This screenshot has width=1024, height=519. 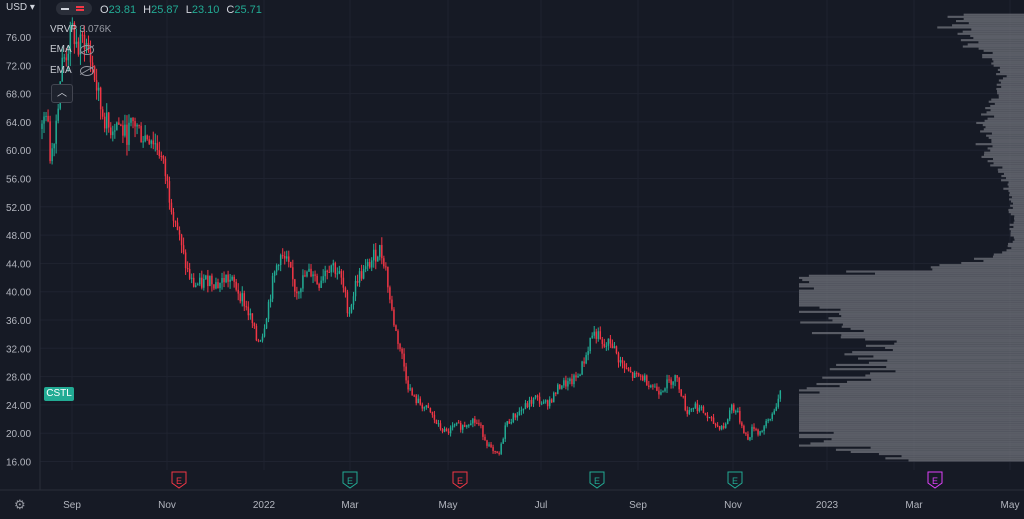 I want to click on indicator-ema-2: EMA, so click(x=61, y=70).